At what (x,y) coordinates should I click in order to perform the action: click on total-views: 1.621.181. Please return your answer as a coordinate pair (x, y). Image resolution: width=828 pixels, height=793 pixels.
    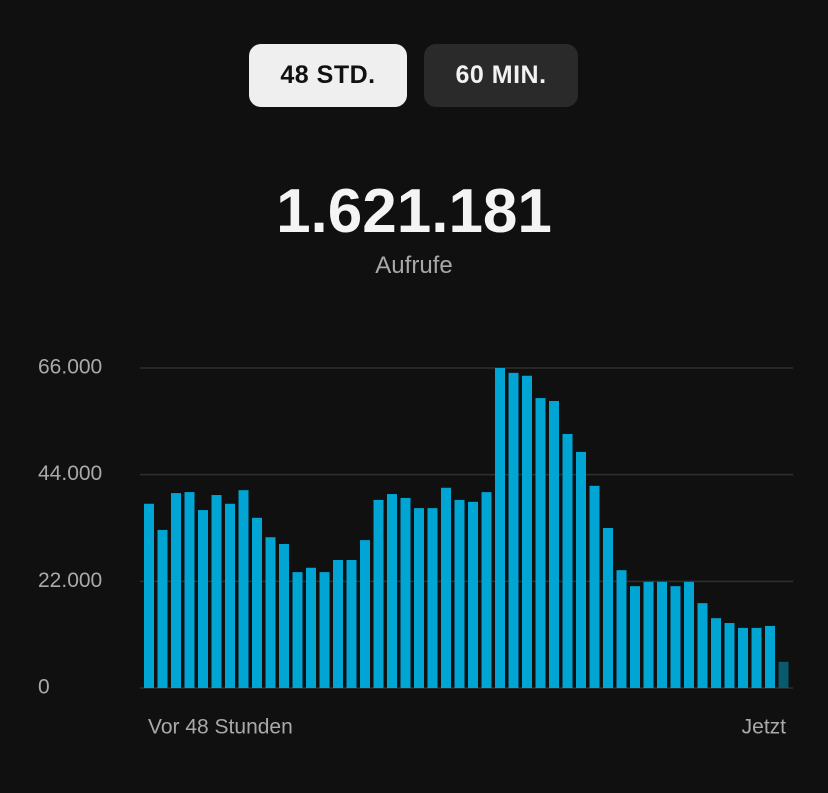
    Looking at the image, I should click on (414, 211).